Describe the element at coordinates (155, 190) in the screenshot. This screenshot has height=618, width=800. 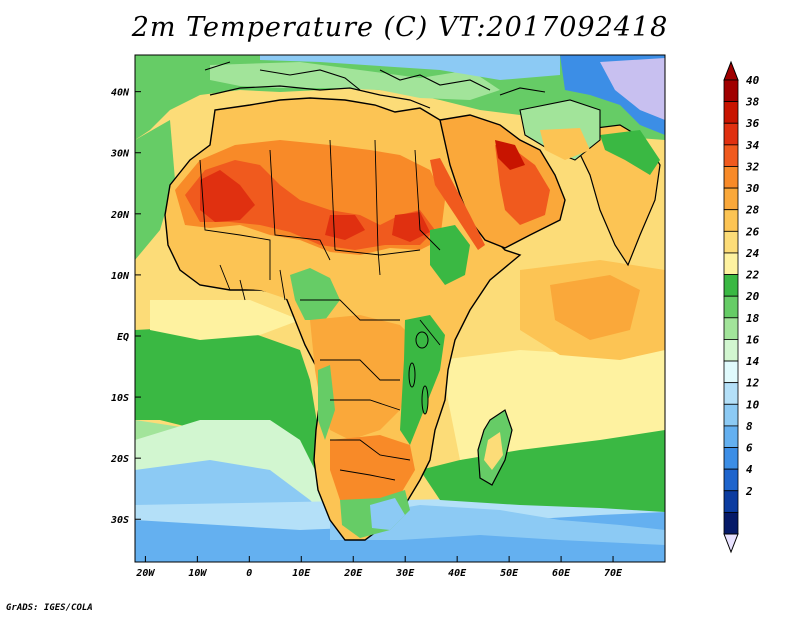
I see `atlantic-west-green` at that location.